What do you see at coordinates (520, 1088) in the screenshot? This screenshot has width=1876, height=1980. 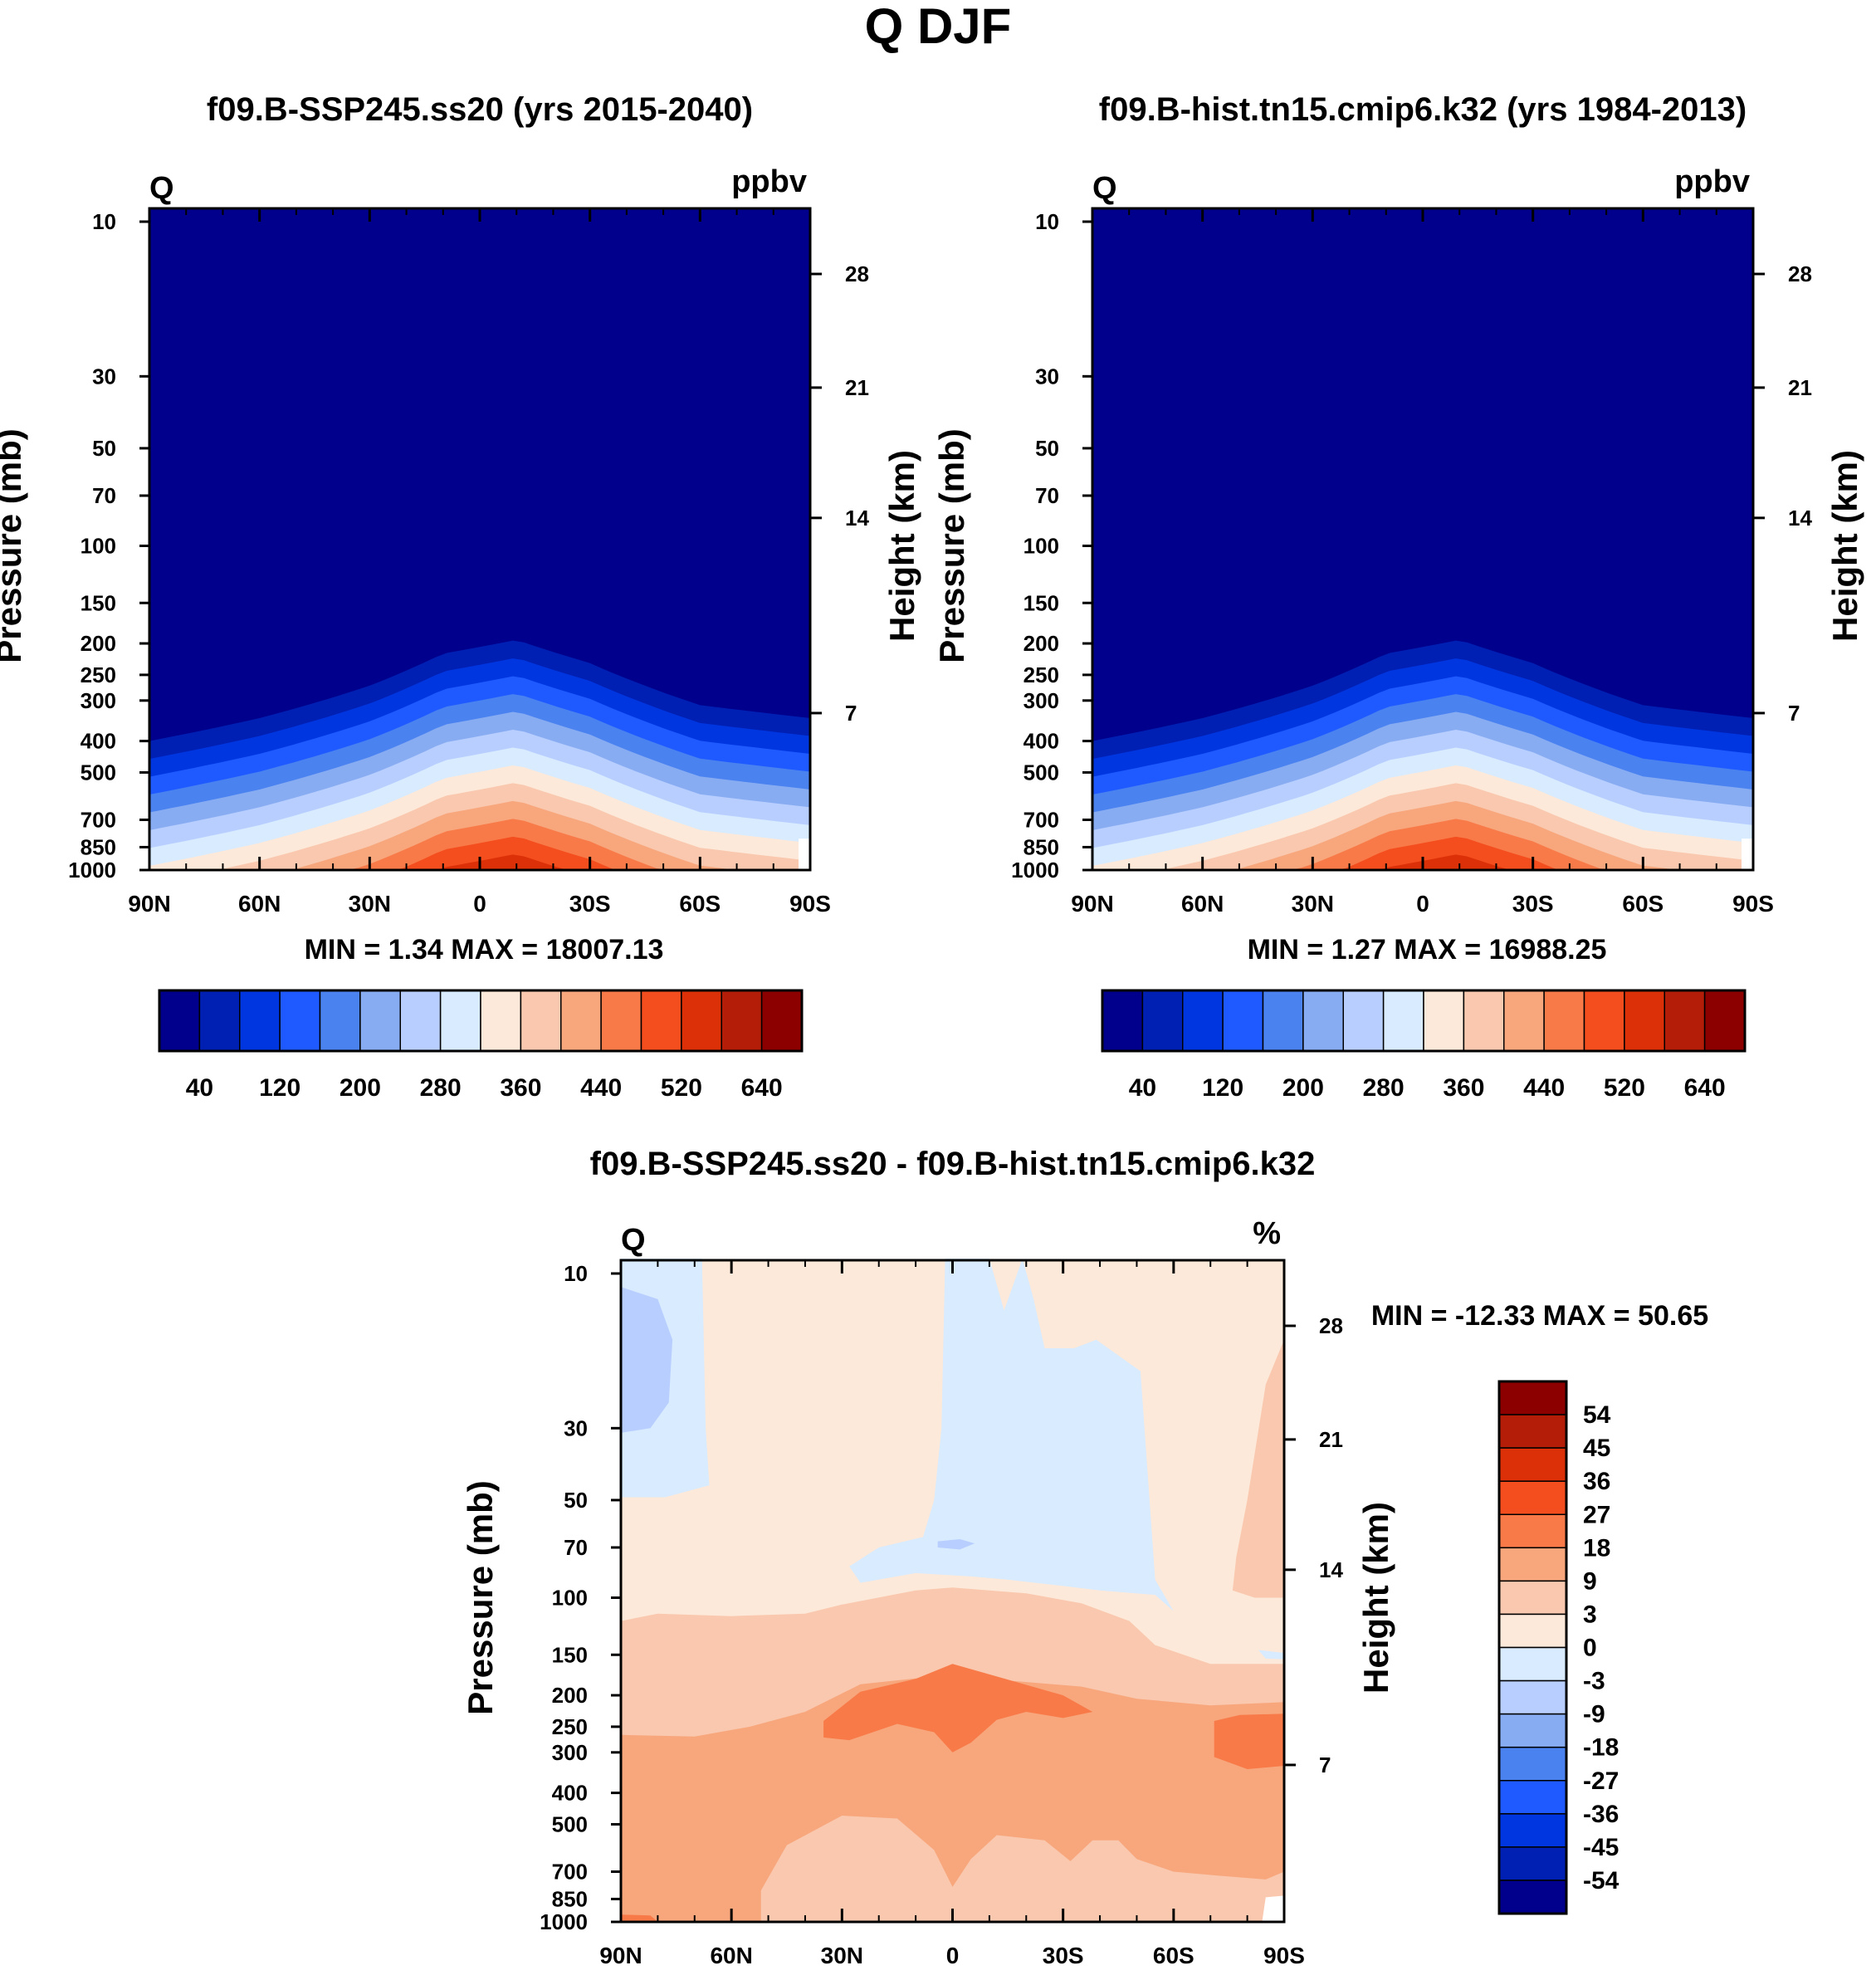 I see `colorbar-label: 360` at bounding box center [520, 1088].